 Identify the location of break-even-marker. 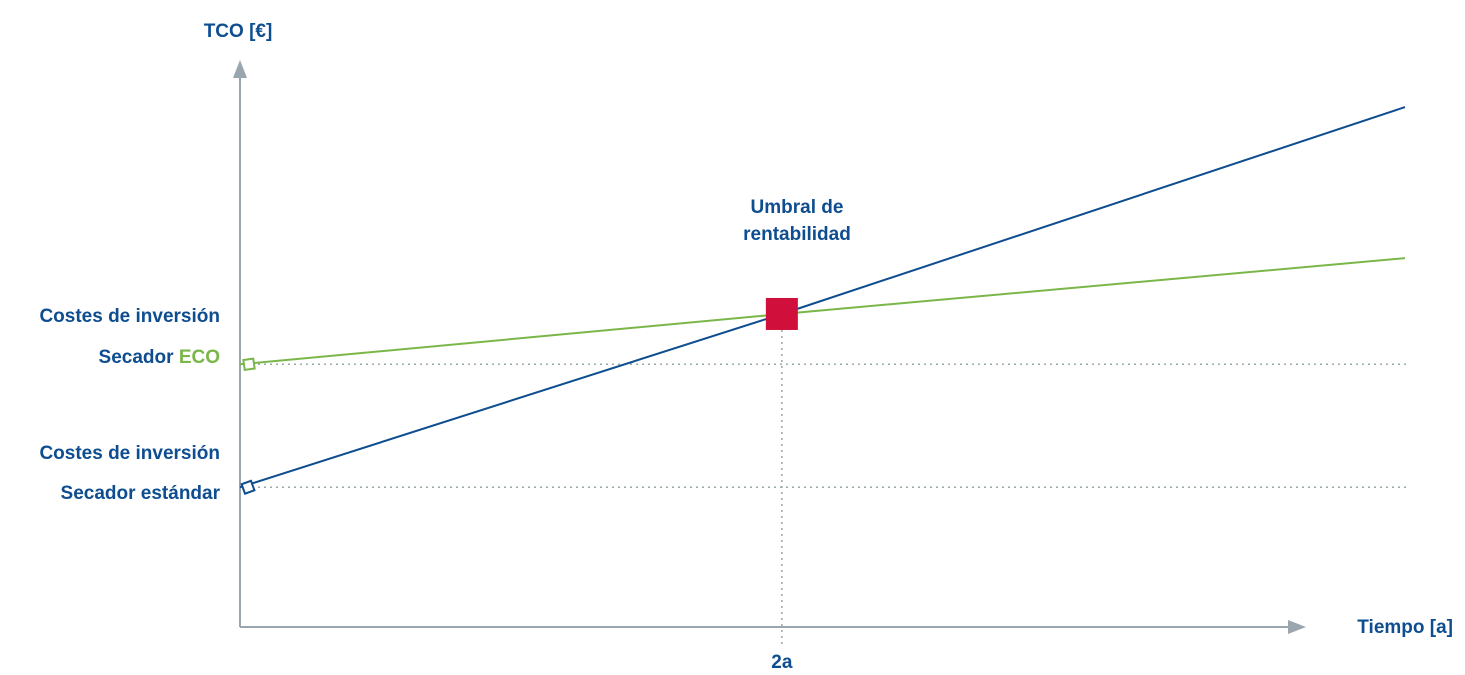
(781, 313).